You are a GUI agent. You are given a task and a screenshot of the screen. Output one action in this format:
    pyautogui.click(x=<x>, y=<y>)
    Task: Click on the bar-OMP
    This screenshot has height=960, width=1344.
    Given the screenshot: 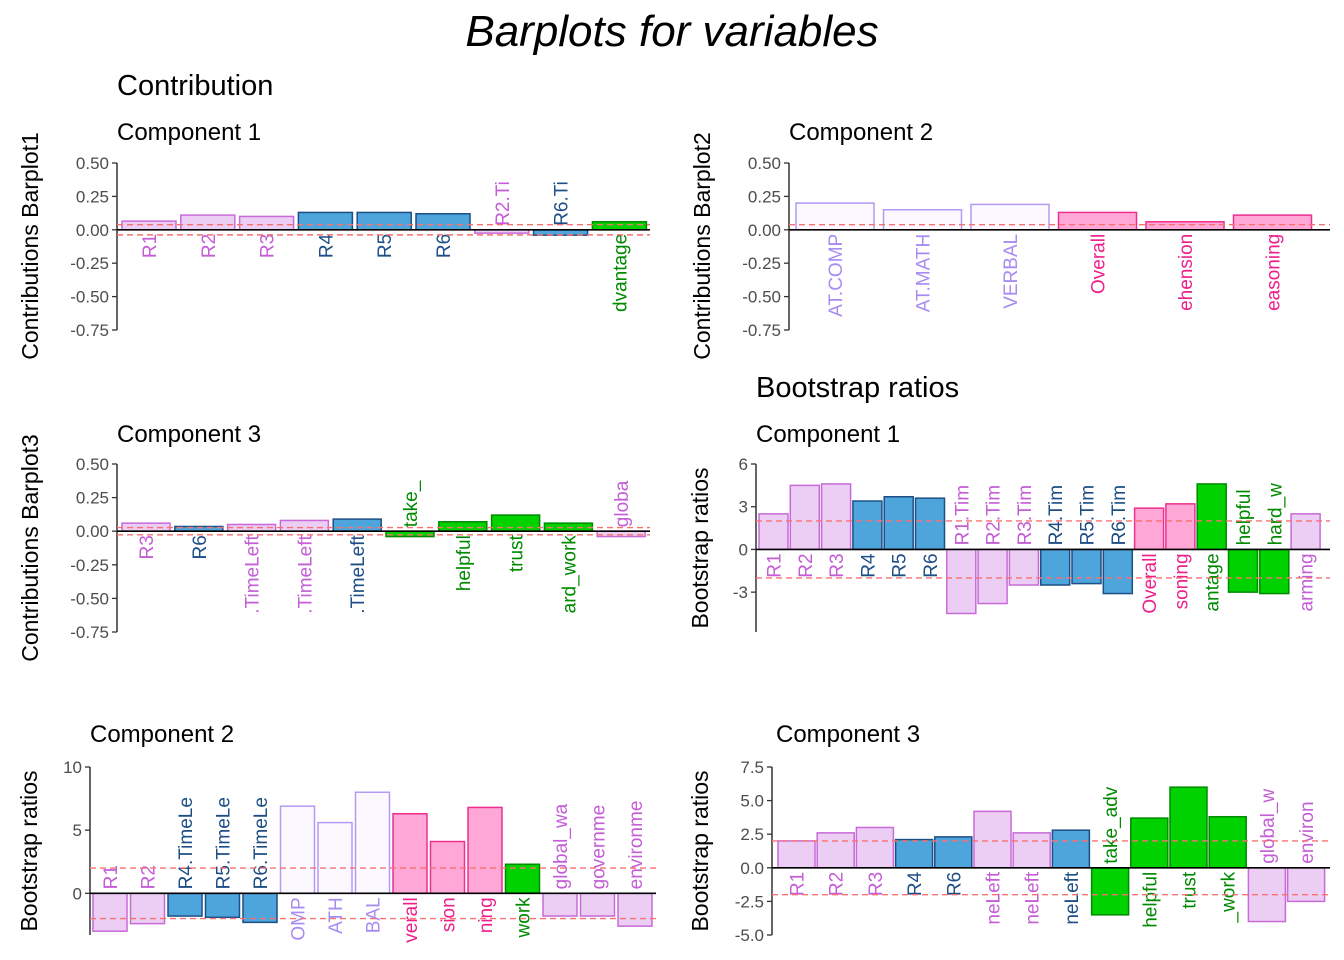 What is the action you would take?
    pyautogui.click(x=297, y=850)
    